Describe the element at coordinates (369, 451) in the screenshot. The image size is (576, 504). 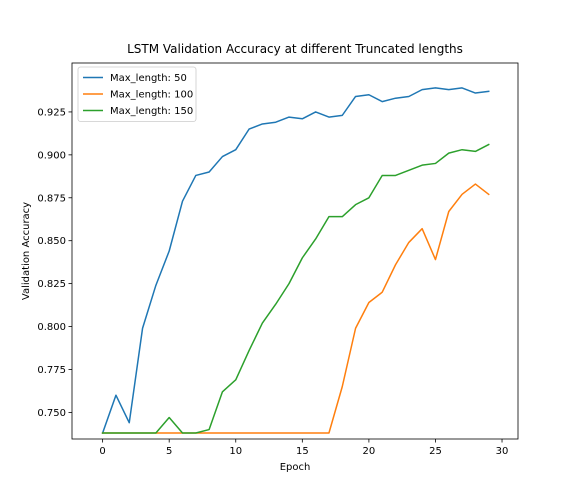
I see `x-tick-label: 20` at that location.